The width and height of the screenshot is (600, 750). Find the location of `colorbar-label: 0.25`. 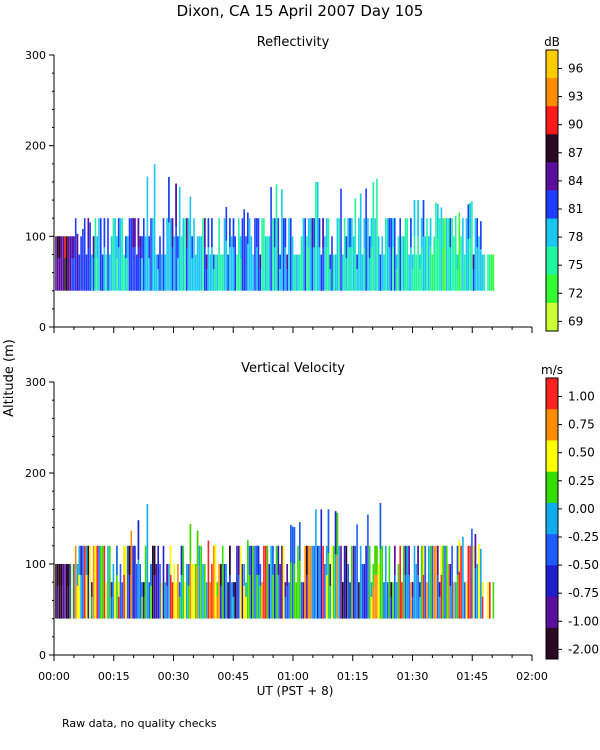

colorbar-label: 0.25 is located at coordinates (581, 481).